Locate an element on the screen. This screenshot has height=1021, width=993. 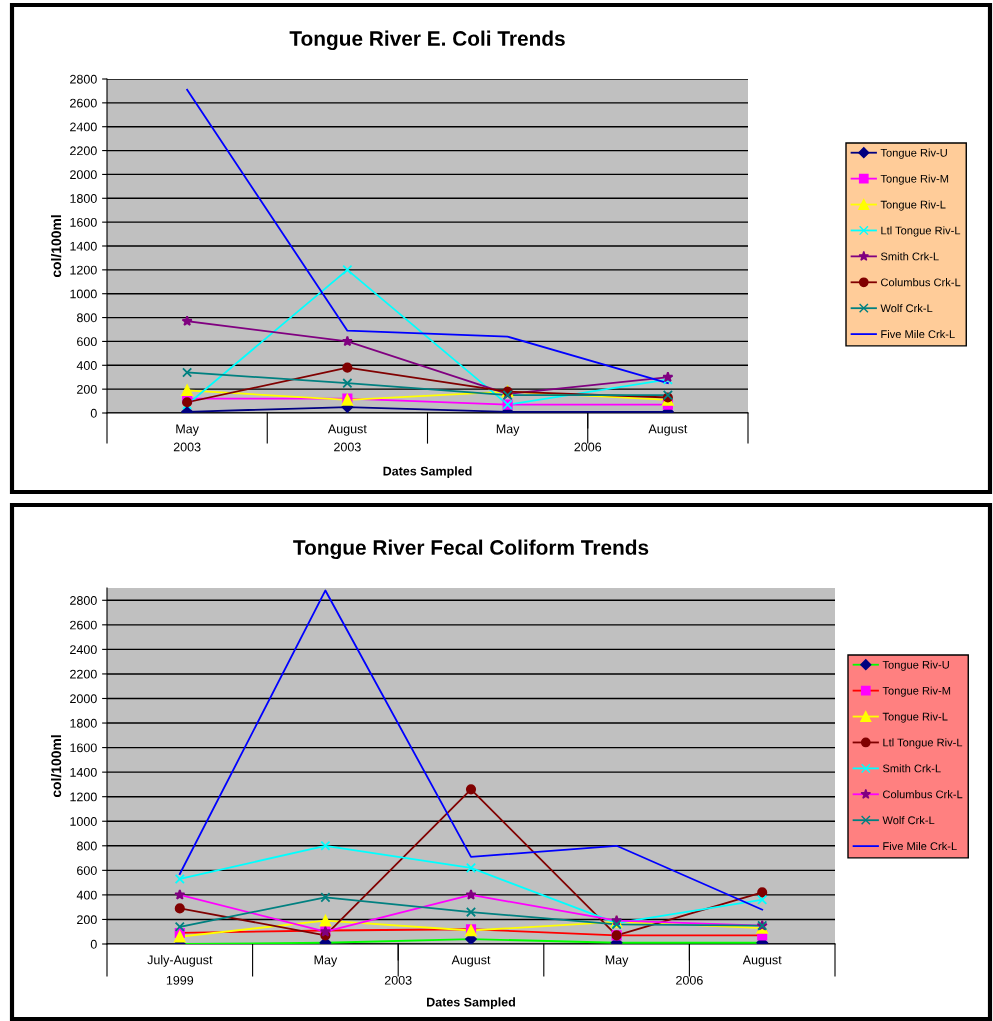
text: 1999 is located at coordinates (180, 980).